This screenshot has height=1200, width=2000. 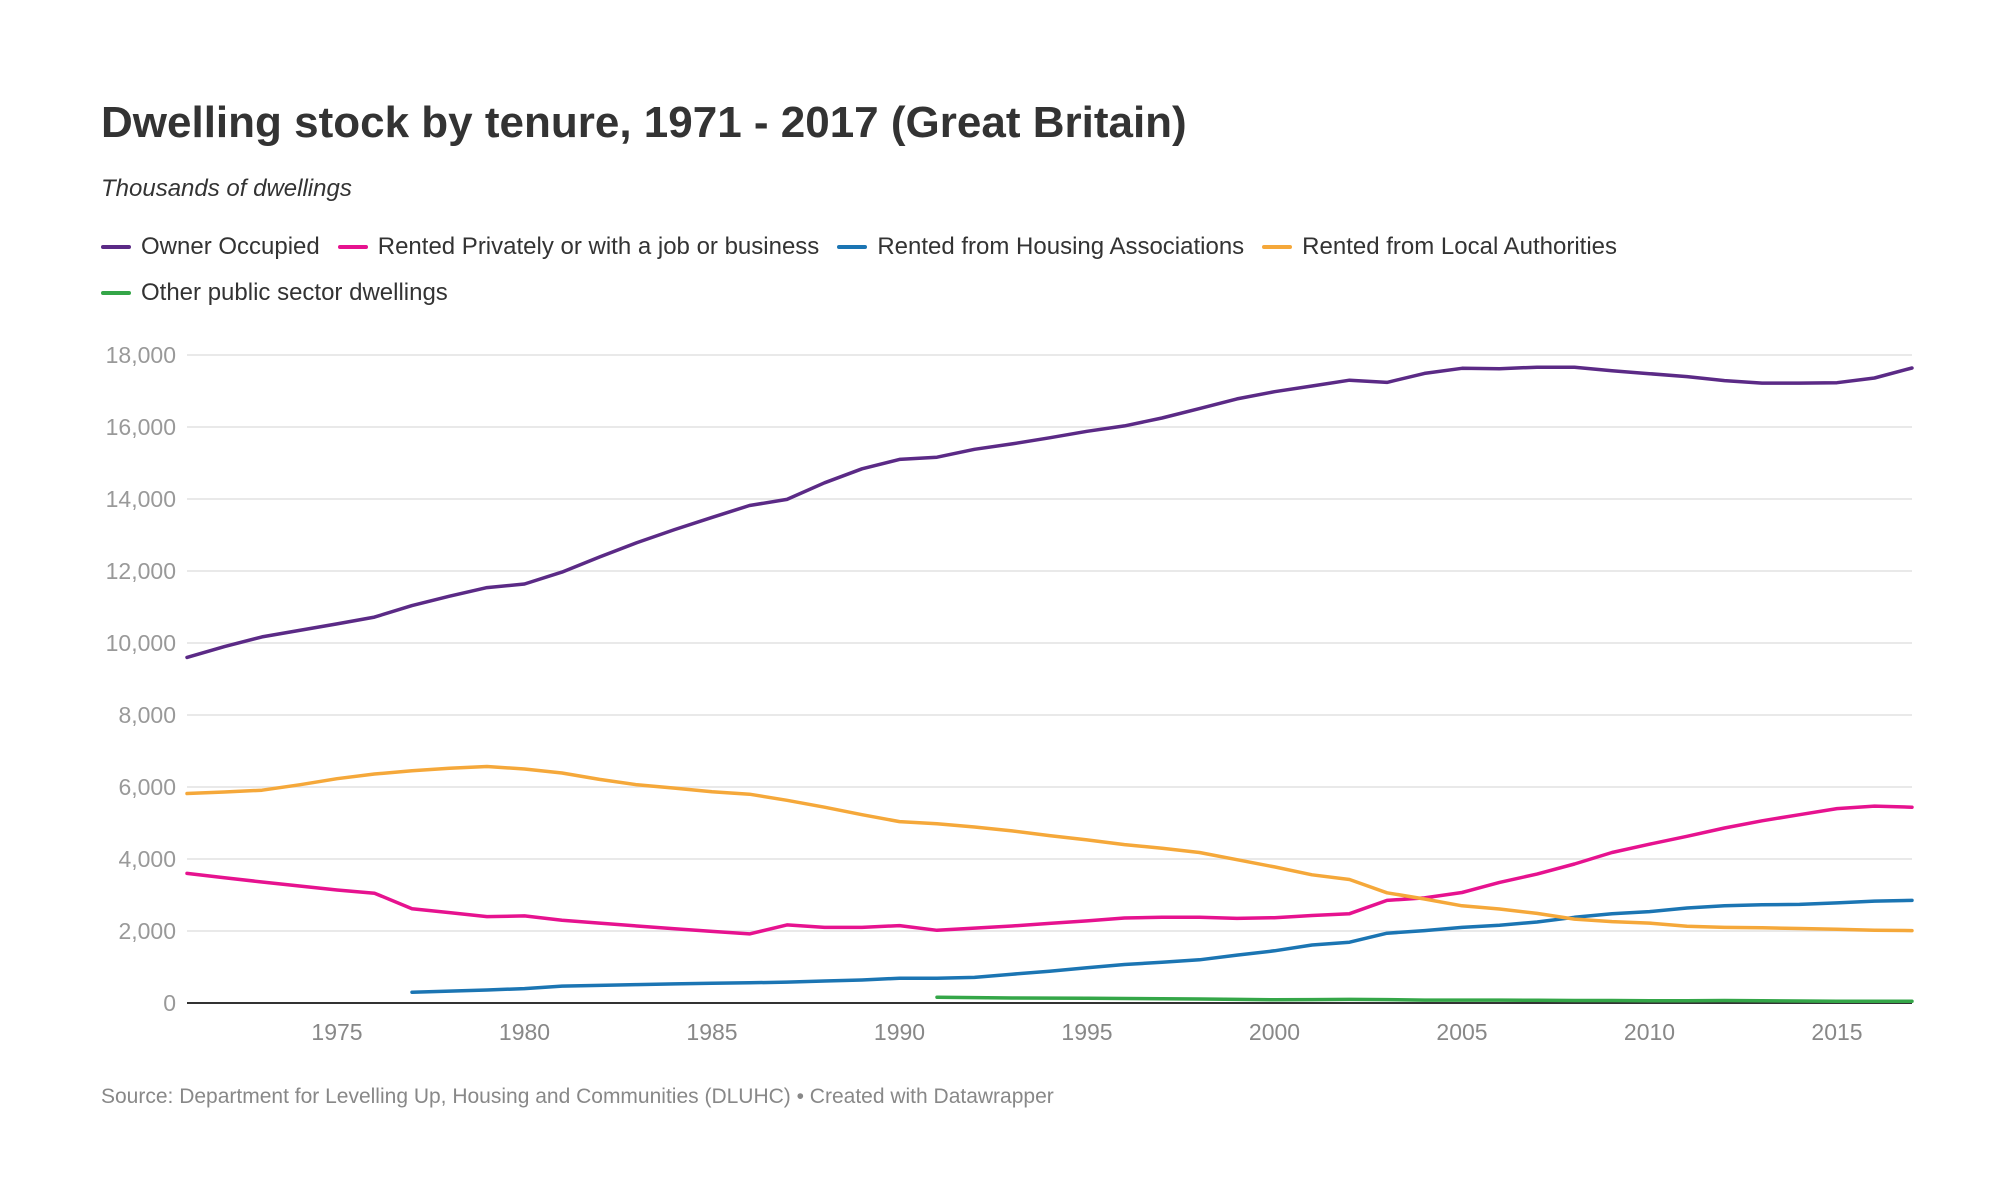 What do you see at coordinates (294, 292) in the screenshot?
I see `legend-label-other-public-sector: Other public sector dwellings` at bounding box center [294, 292].